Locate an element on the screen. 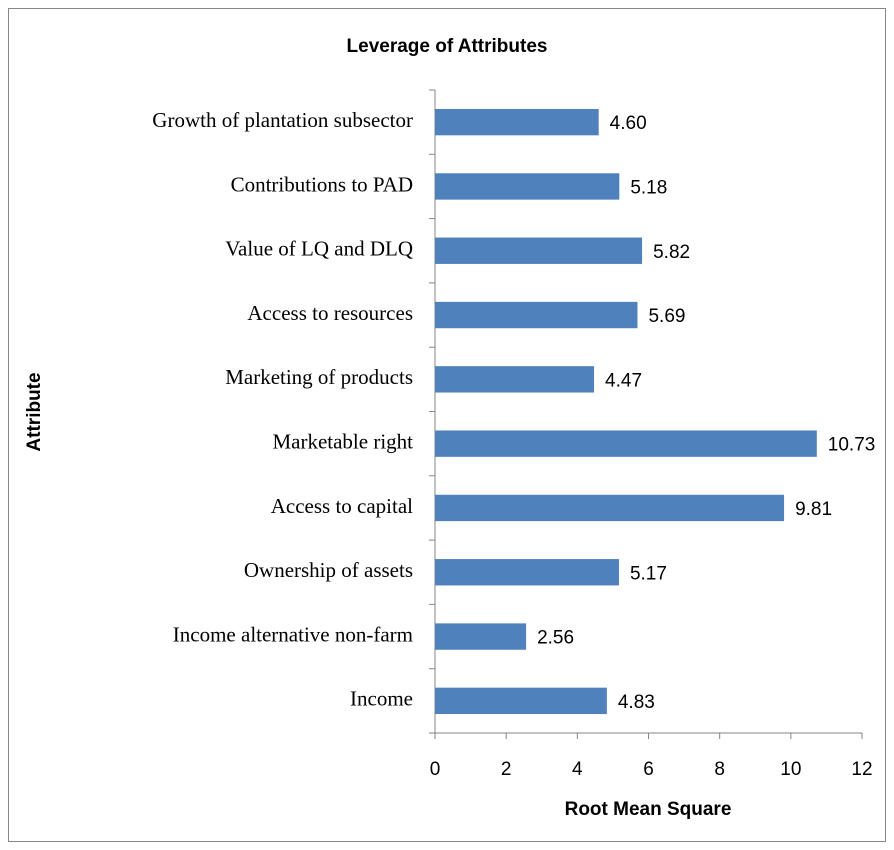 This screenshot has height=850, width=894. chart-title: Leverage of Attributes is located at coordinates (447, 46).